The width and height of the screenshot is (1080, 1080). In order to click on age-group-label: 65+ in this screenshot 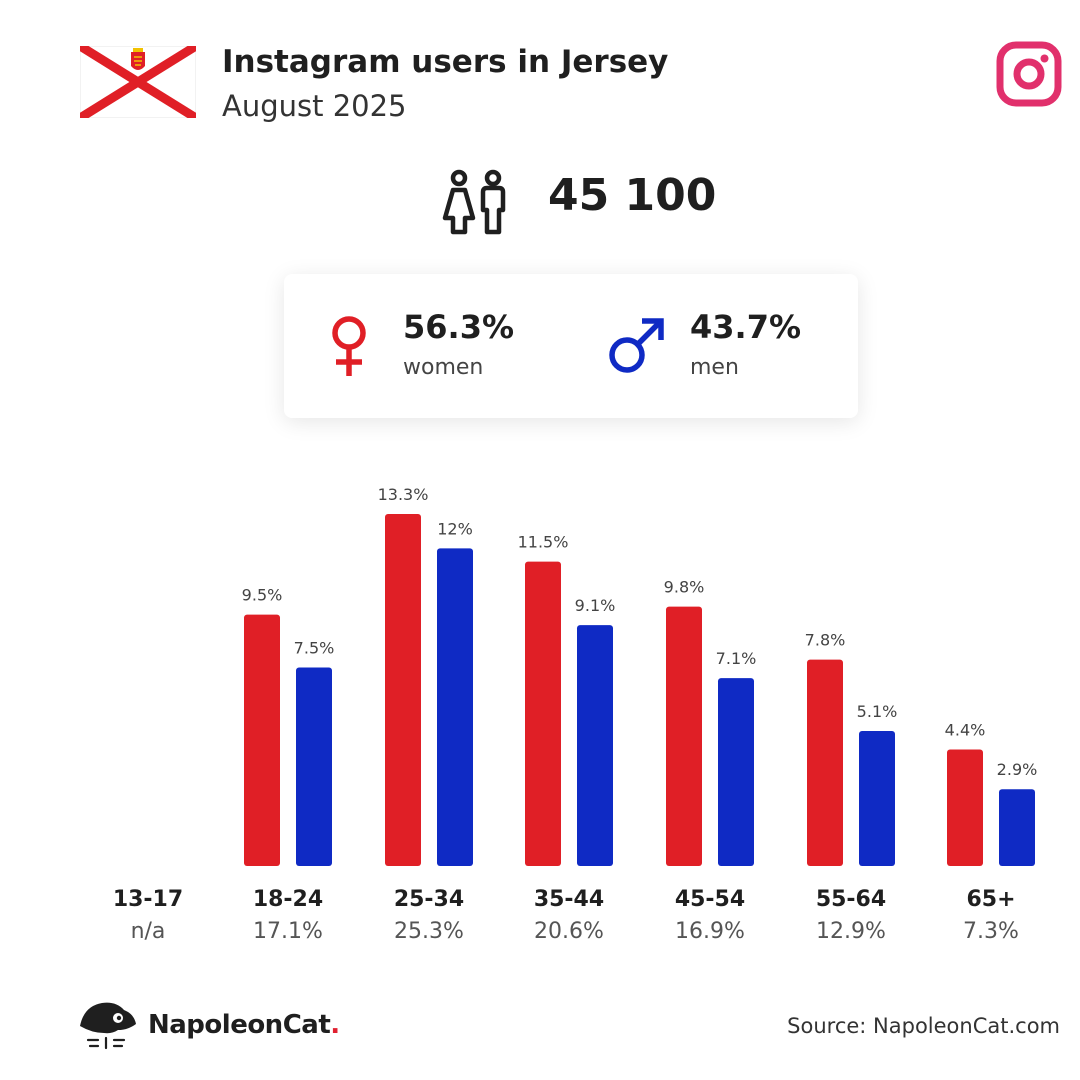, I will do `click(990, 899)`.